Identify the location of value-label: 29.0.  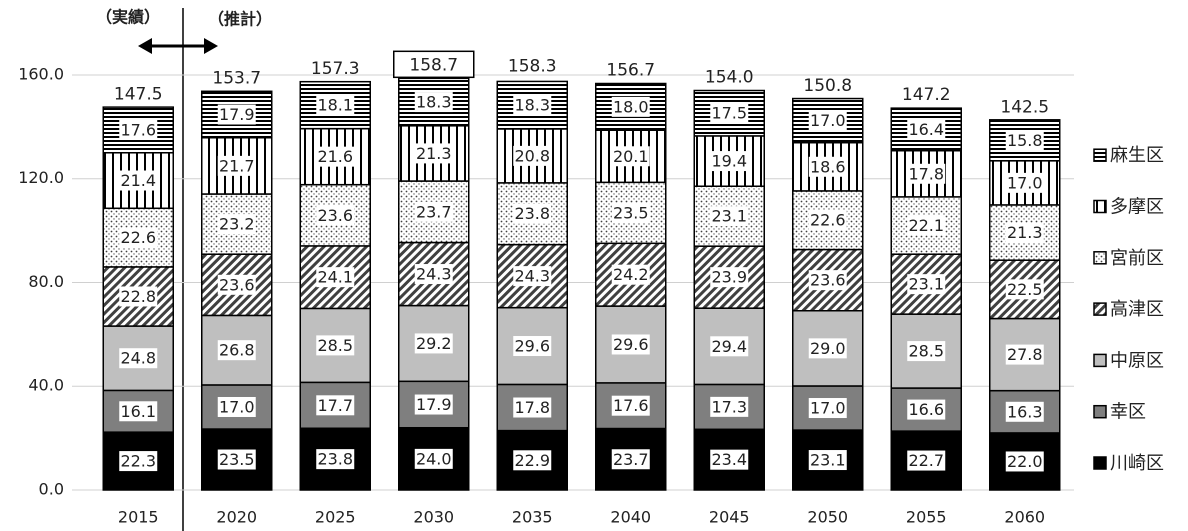
(828, 348).